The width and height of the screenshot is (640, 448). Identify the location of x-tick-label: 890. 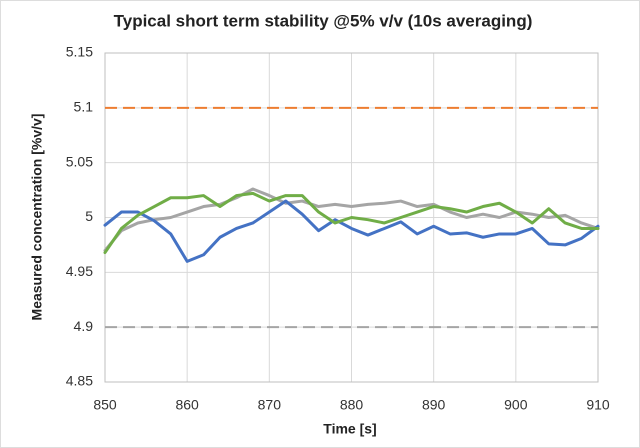
(434, 405).